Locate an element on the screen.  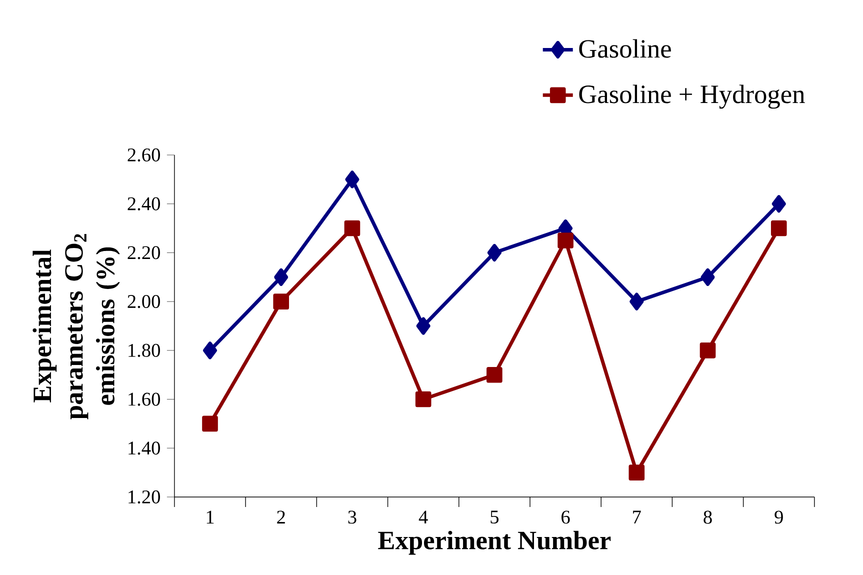
y-tick-label: 2.20 is located at coordinates (144, 253).